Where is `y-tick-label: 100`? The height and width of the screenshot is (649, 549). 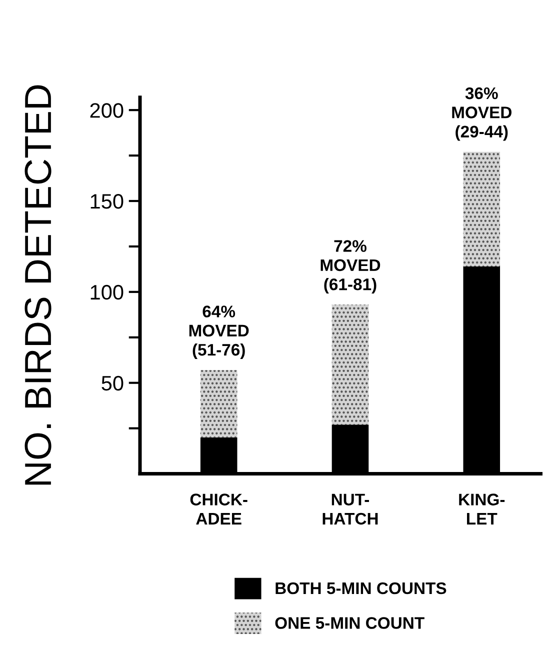
y-tick-label: 100 is located at coordinates (107, 292).